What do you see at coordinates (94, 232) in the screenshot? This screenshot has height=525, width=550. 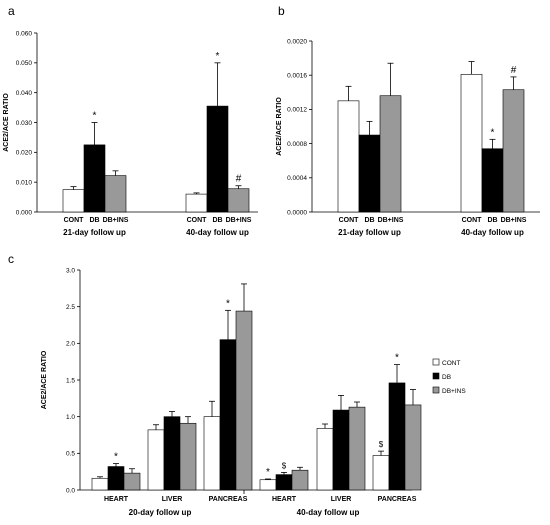 I see `panel-a-group-label: 21-day follow up` at bounding box center [94, 232].